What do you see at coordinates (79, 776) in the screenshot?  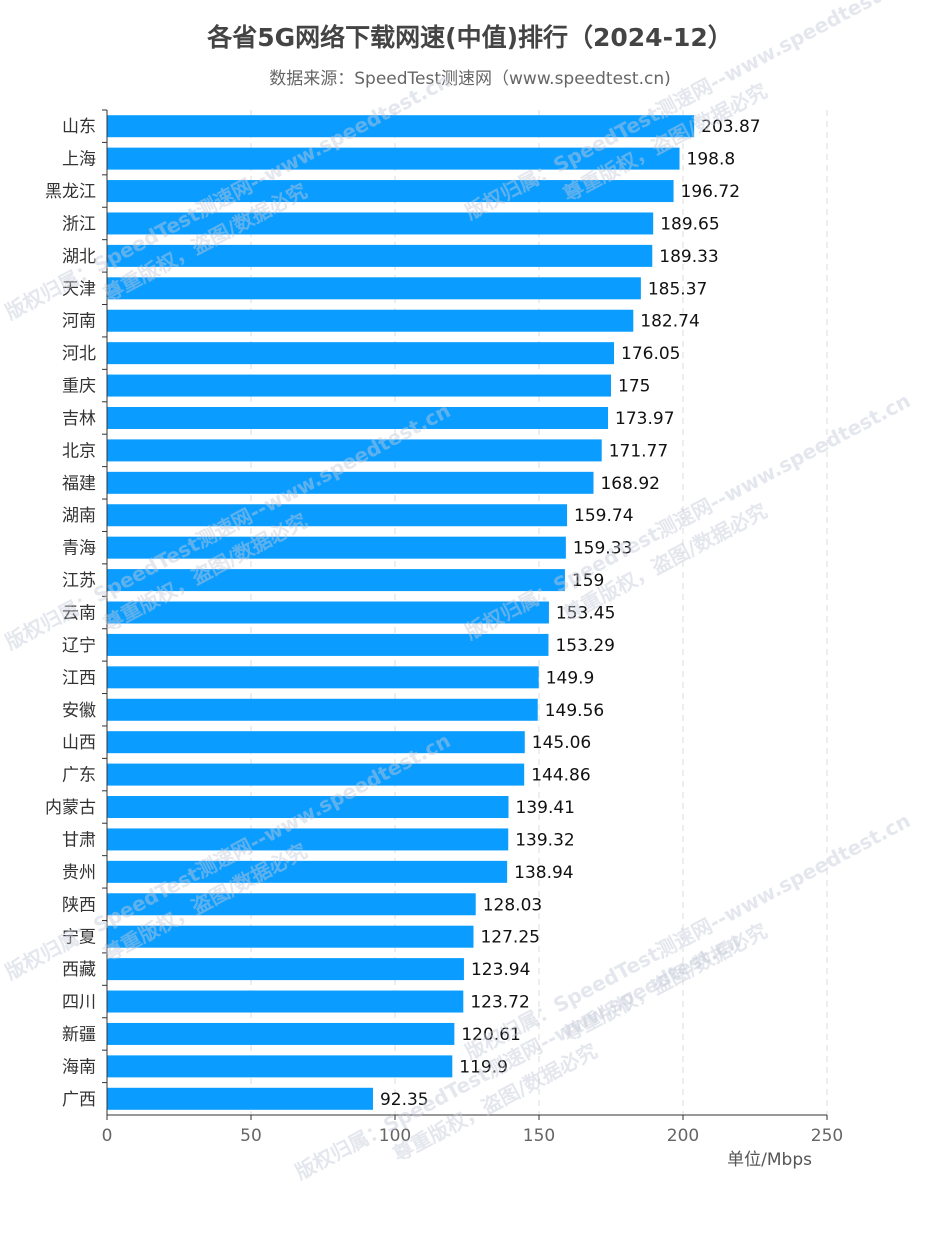 I see `category-label: 广东` at bounding box center [79, 776].